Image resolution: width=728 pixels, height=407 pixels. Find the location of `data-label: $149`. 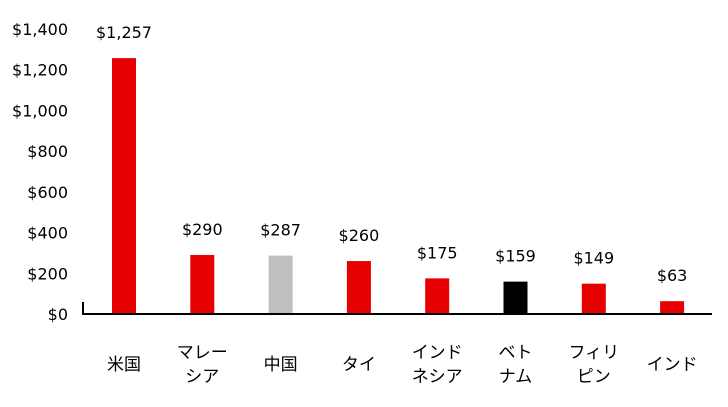

data-label: $149 is located at coordinates (593, 258).